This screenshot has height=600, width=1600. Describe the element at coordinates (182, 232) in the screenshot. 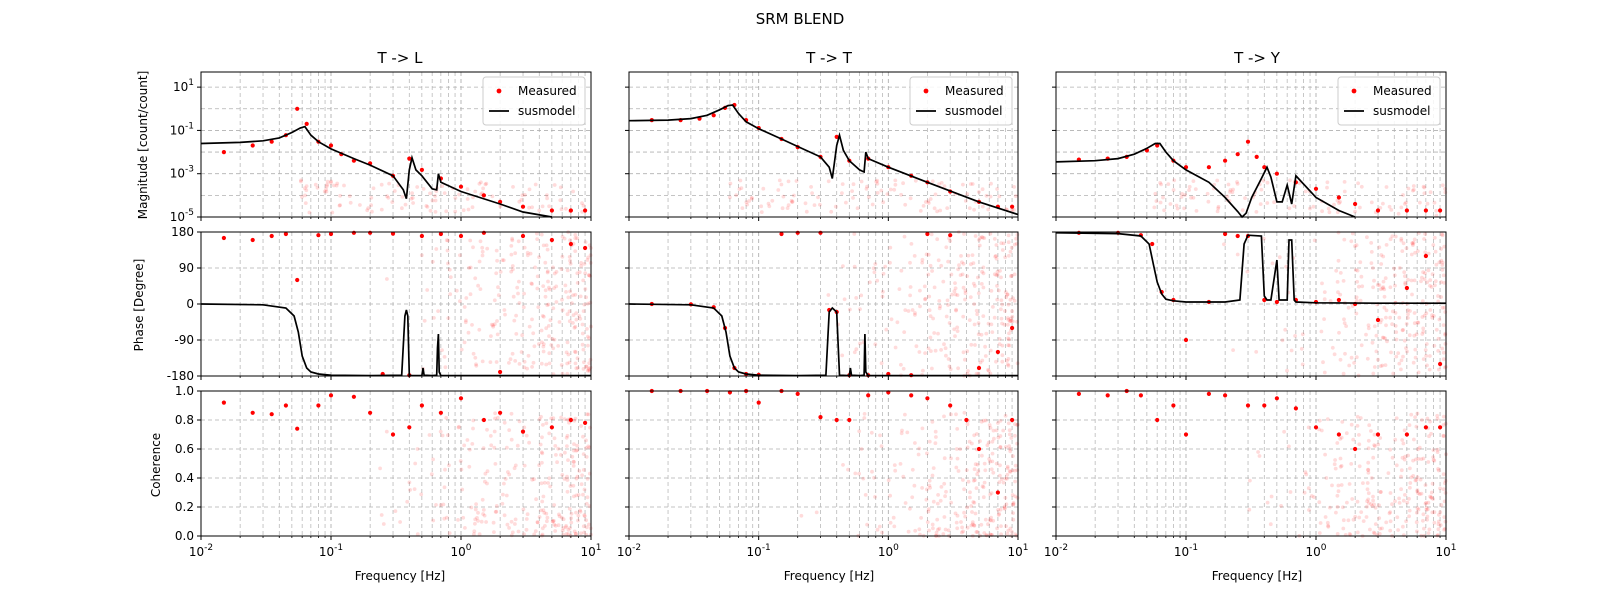

I see `y-tick-label: 180` at that location.